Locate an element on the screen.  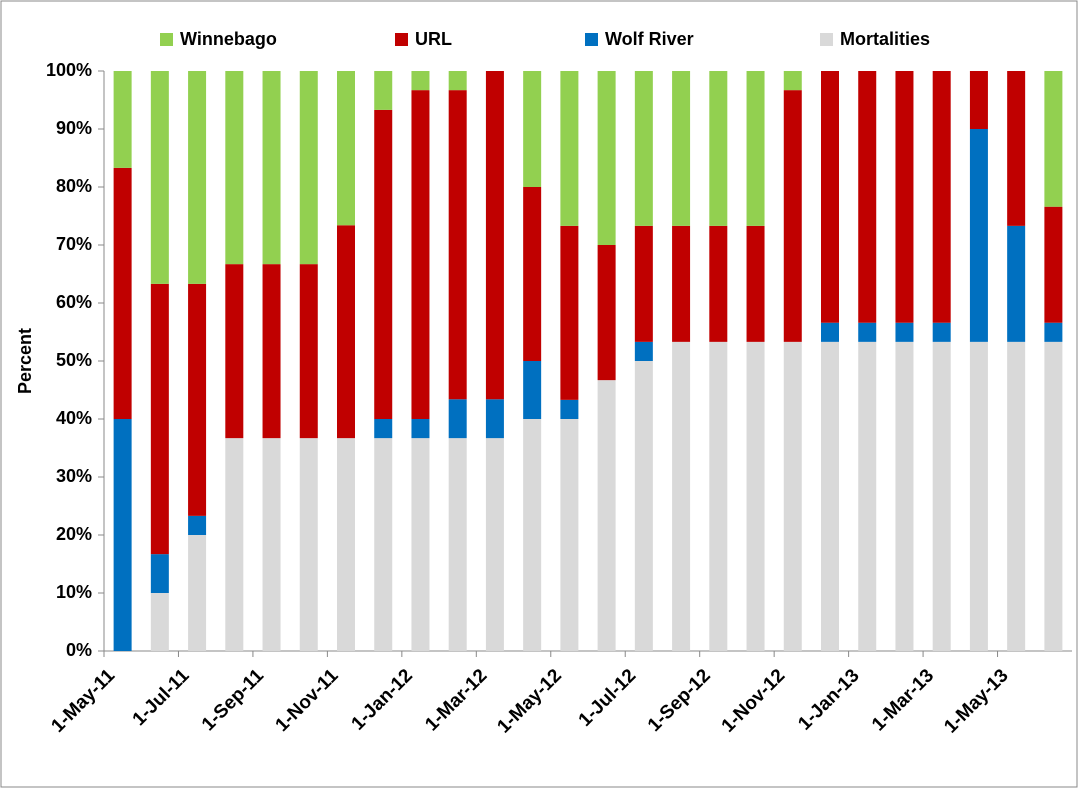
legend-label: Winnebago is located at coordinates (228, 39).